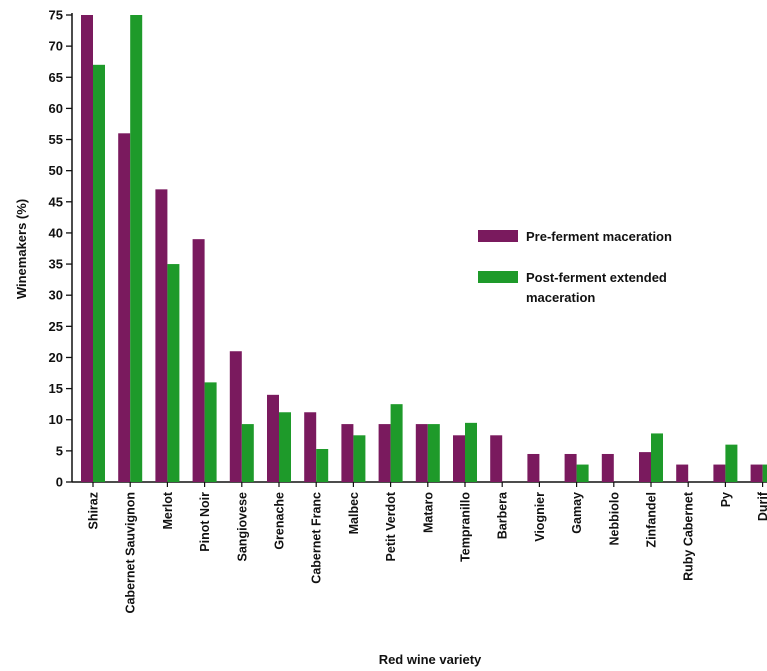 The height and width of the screenshot is (671, 767). I want to click on x-tick-label: Py, so click(726, 499).